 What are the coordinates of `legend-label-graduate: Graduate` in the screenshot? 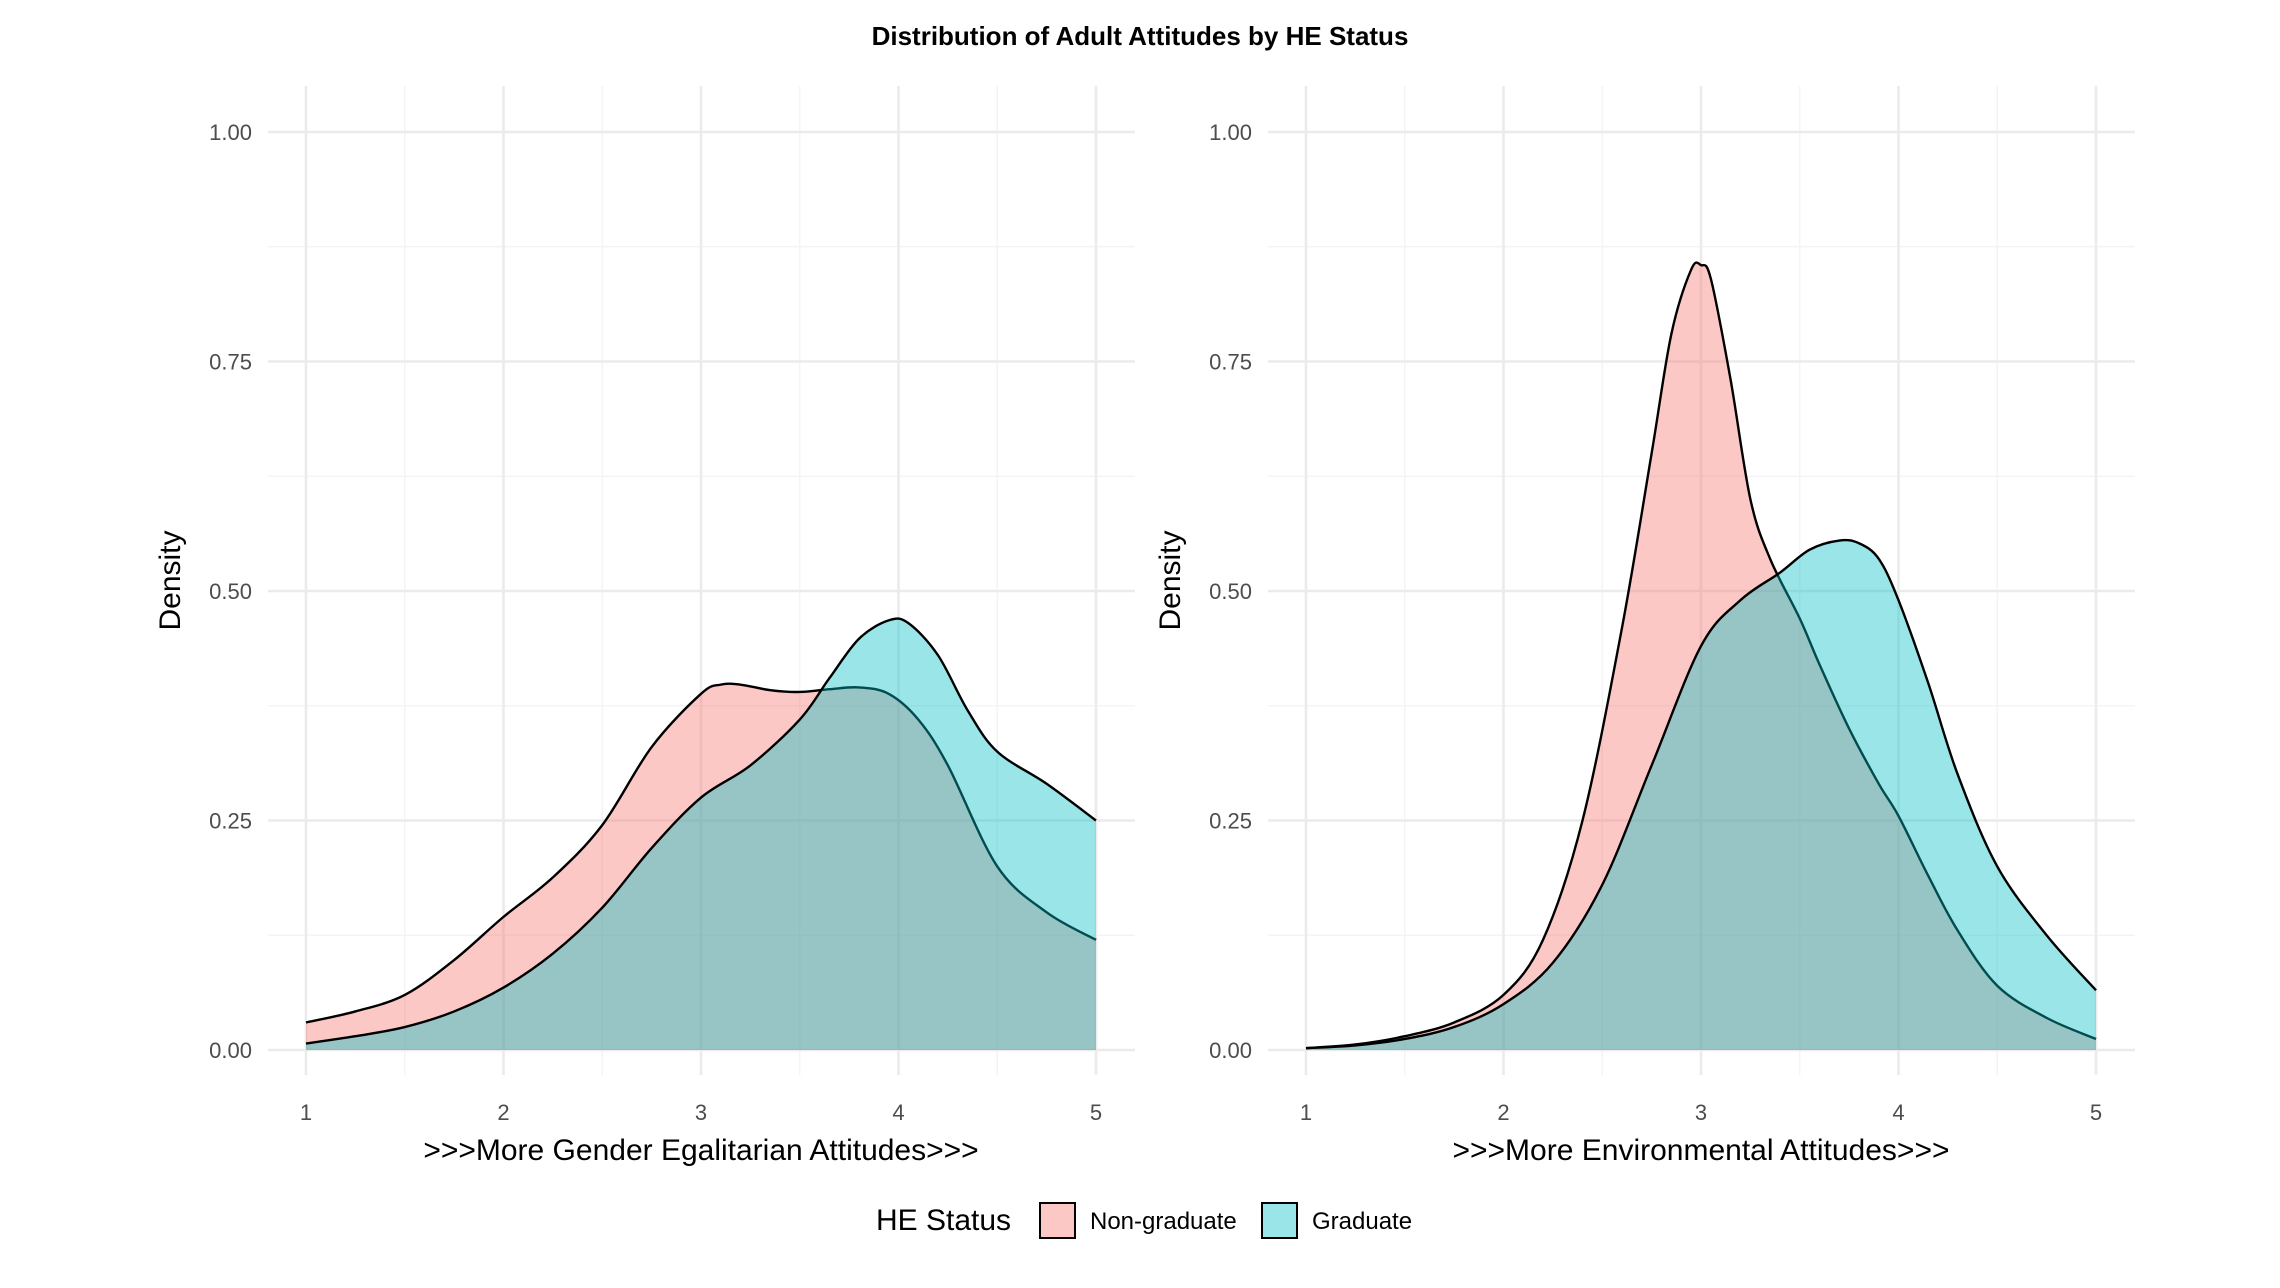 It's located at (1362, 1221).